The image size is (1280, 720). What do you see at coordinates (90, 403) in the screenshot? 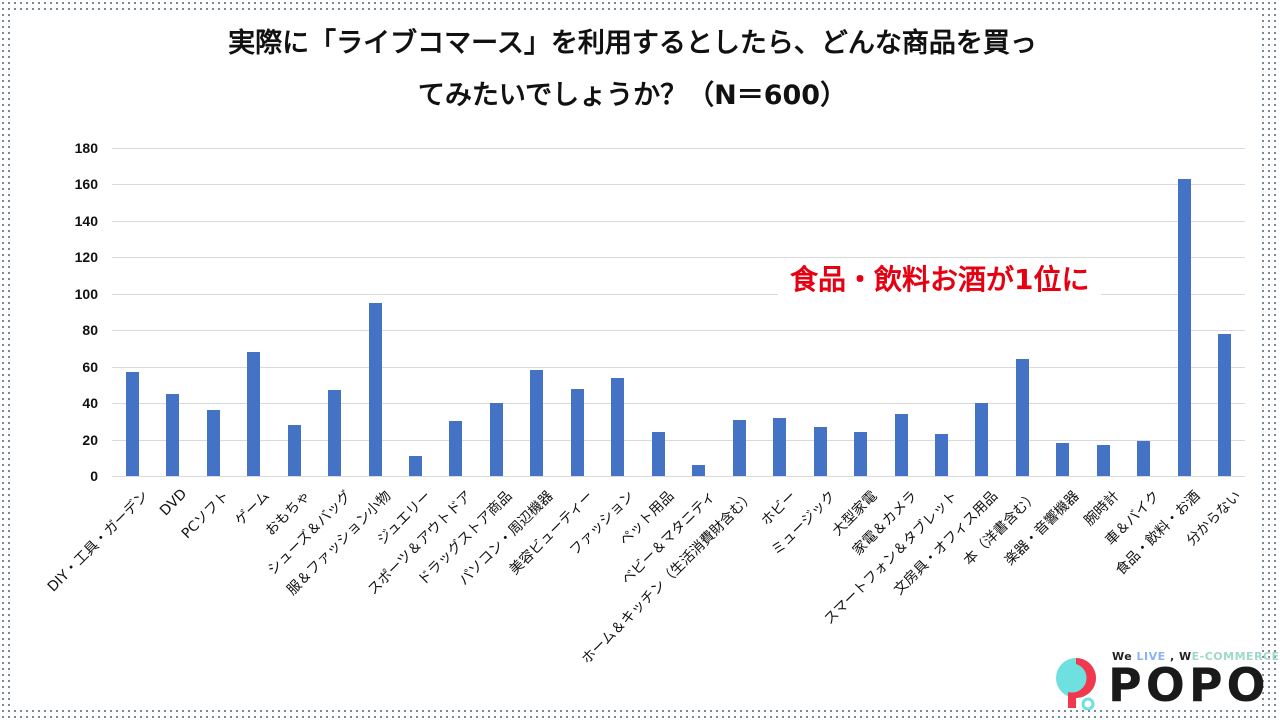
I see `y-tick-label: 40` at bounding box center [90, 403].